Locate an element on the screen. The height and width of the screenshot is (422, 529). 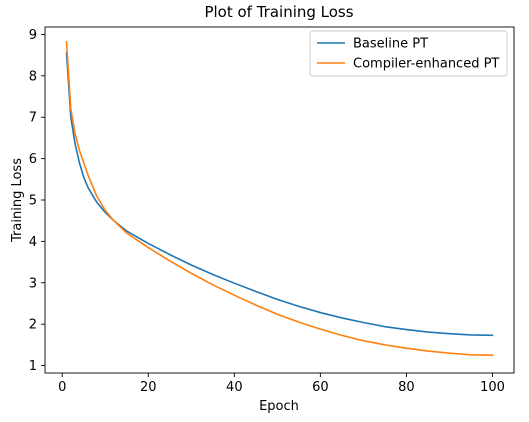
x-tick-label: 20 is located at coordinates (148, 387).